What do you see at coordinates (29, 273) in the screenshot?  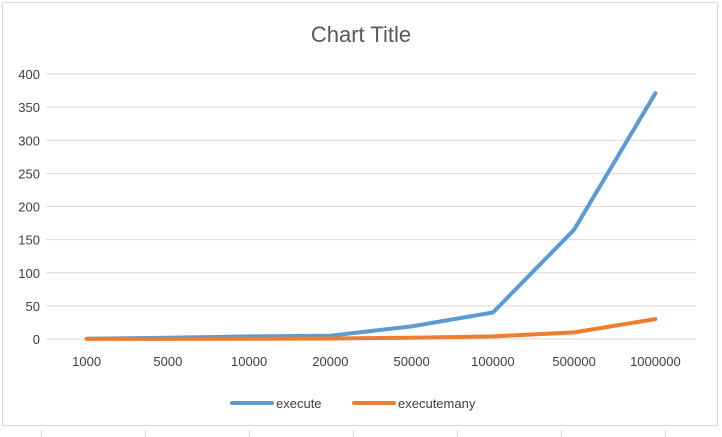 I see `y-tick-label: 100` at bounding box center [29, 273].